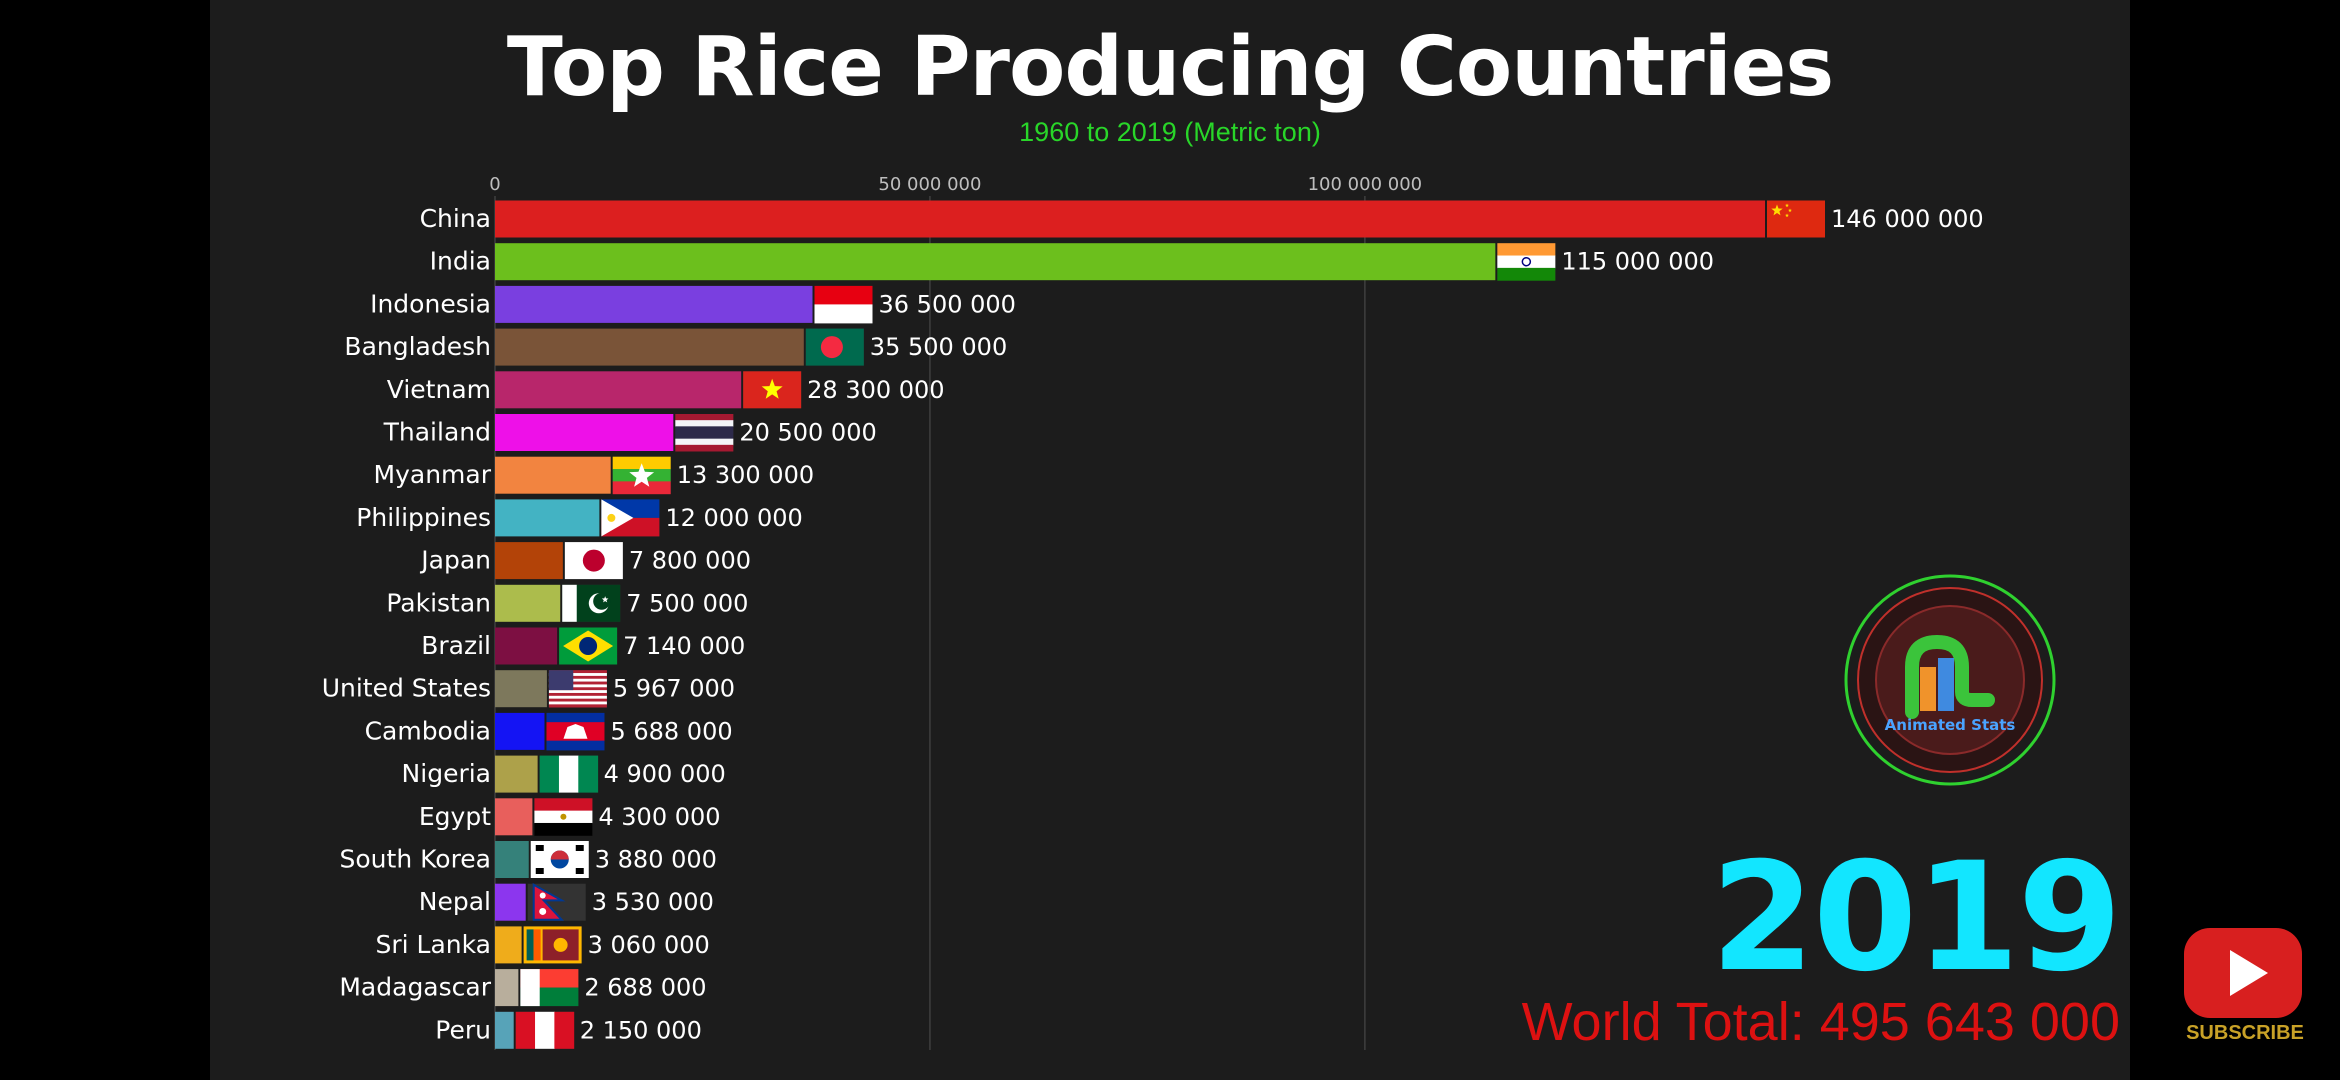  I want to click on value-label: 5 688 000, so click(671, 731).